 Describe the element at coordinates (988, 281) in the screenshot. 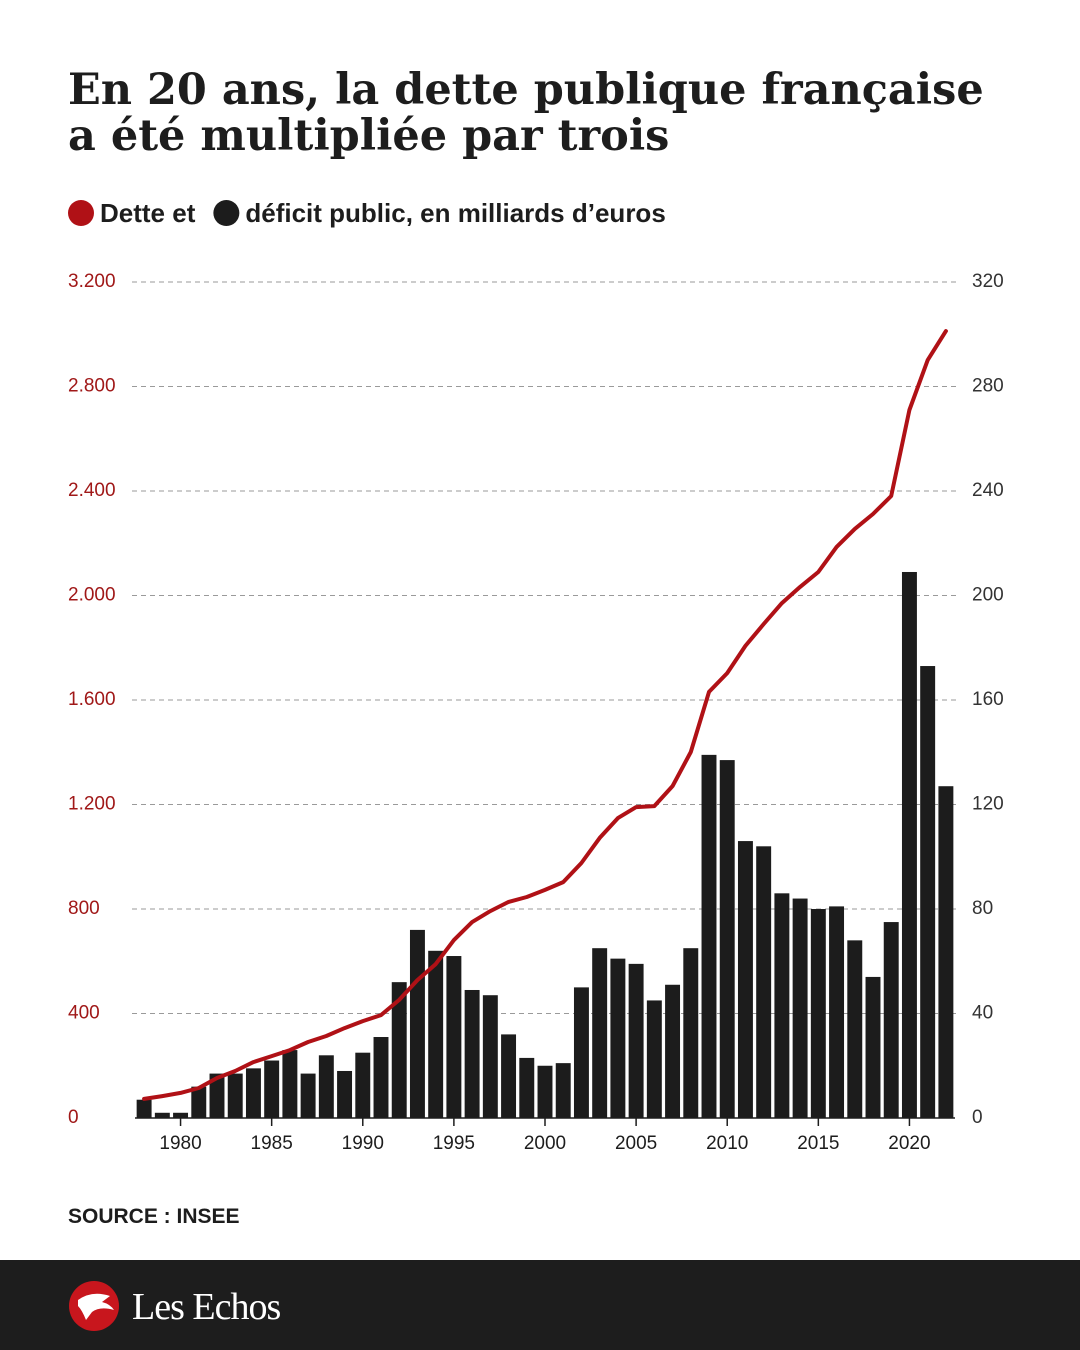

I see `y2-tick-label: 320` at that location.